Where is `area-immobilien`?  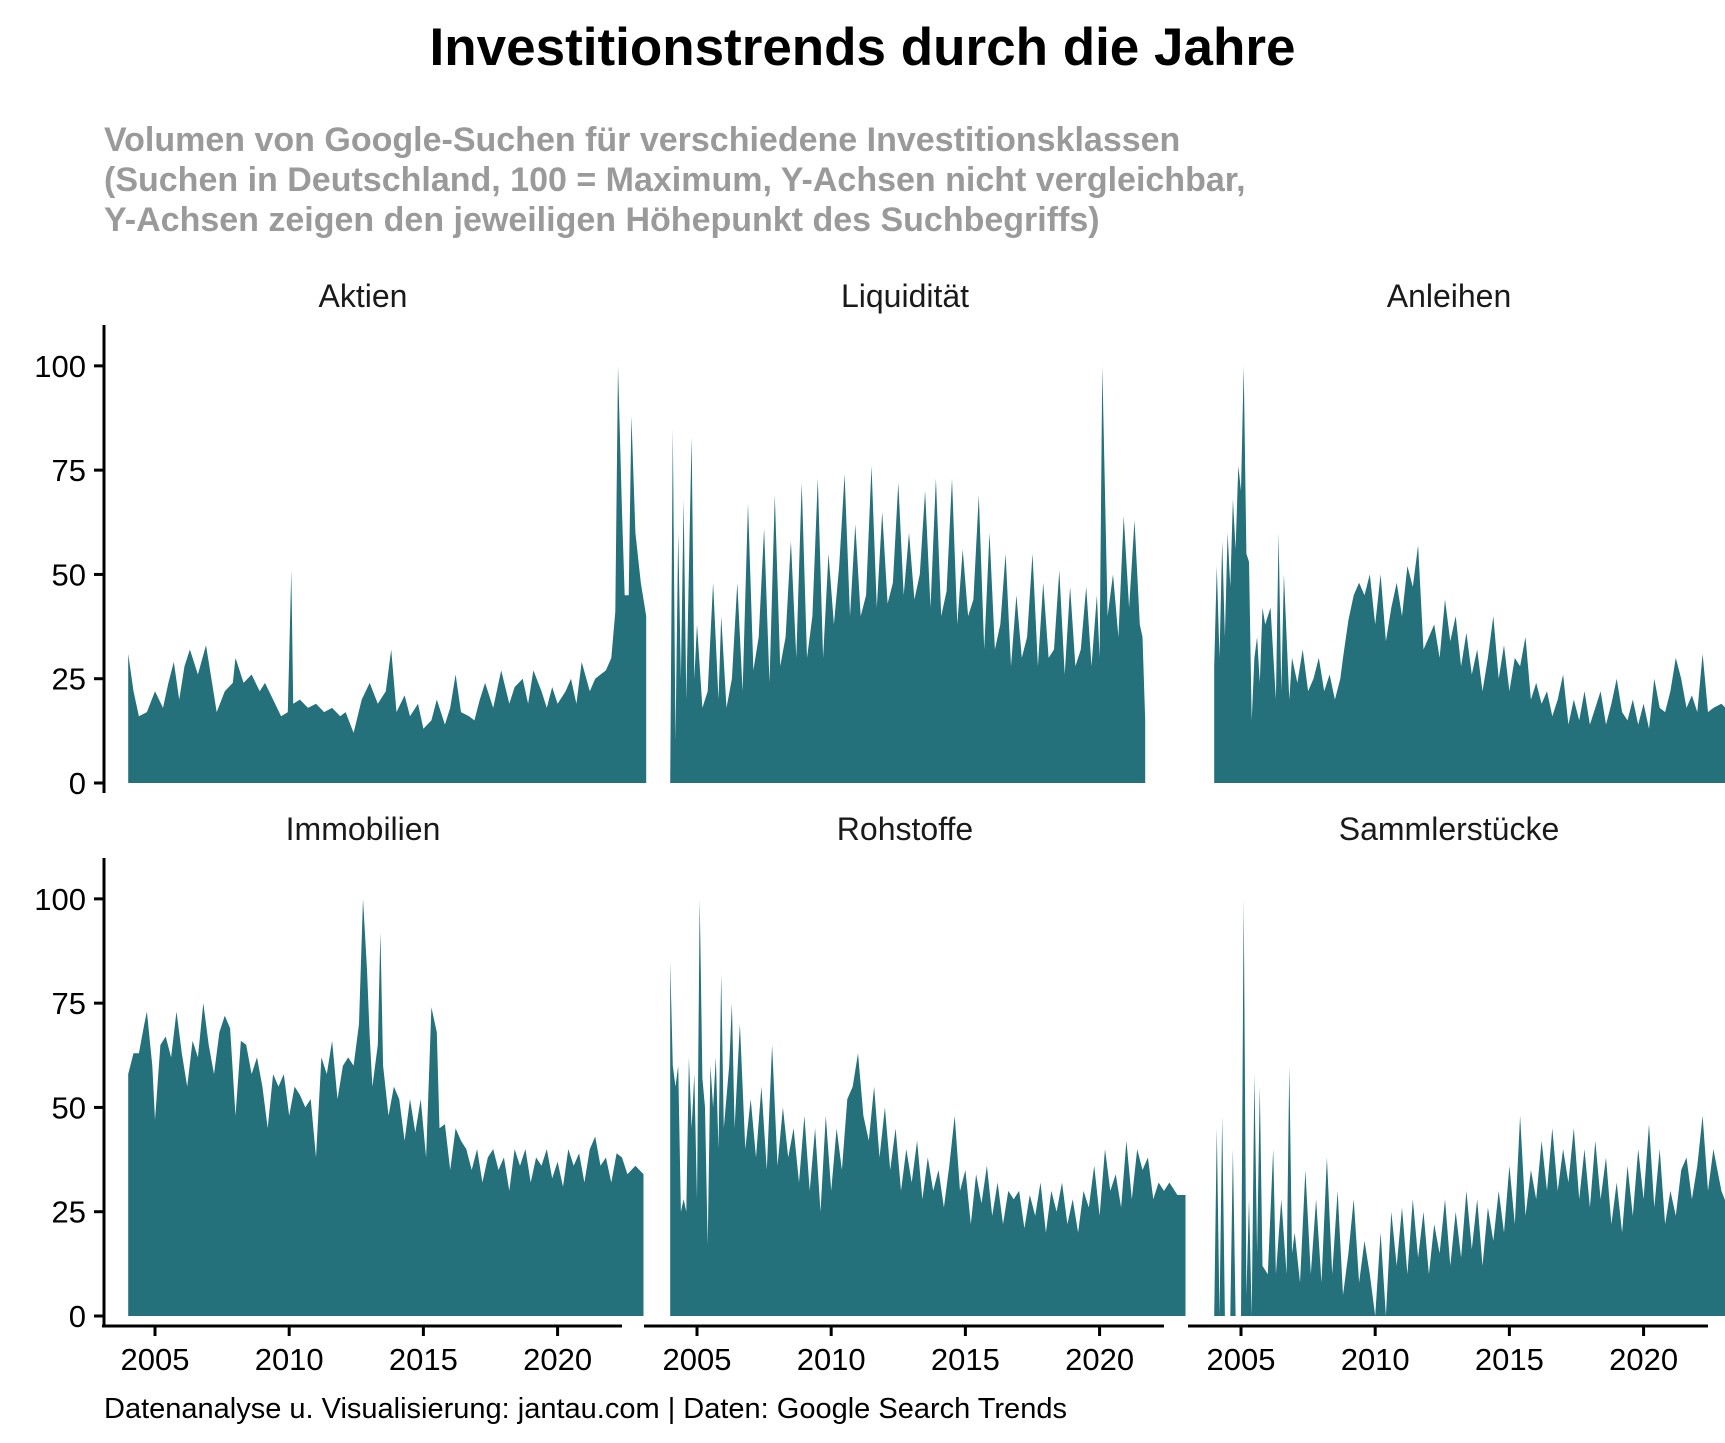 area-immobilien is located at coordinates (386, 1107).